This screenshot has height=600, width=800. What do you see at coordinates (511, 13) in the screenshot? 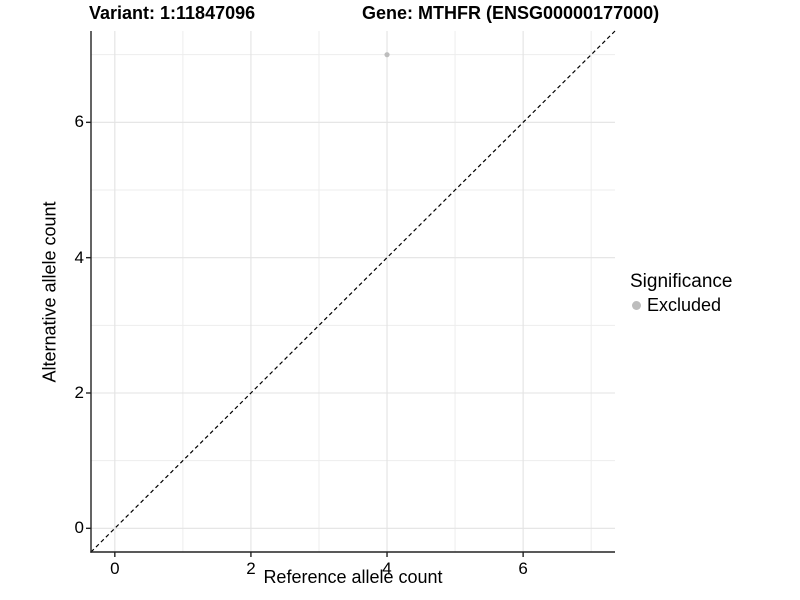
I see `gene-title: Gene: MTHFR (ENSG00000177000)` at bounding box center [511, 13].